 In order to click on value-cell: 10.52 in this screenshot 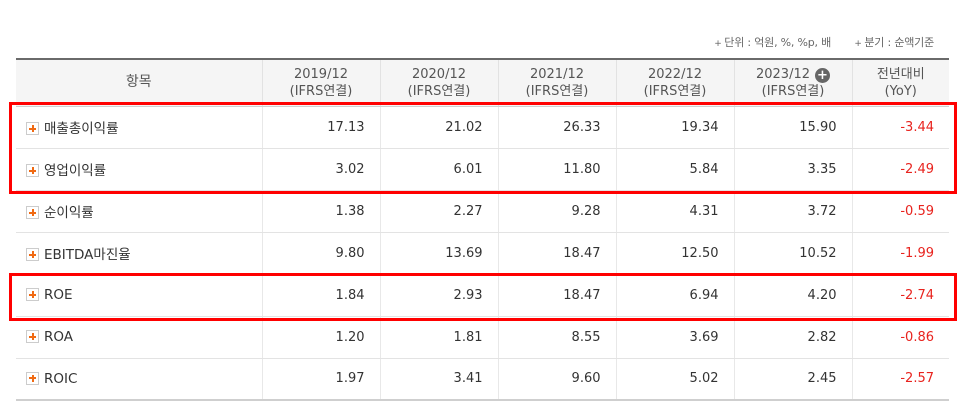, I will do `click(792, 253)`.